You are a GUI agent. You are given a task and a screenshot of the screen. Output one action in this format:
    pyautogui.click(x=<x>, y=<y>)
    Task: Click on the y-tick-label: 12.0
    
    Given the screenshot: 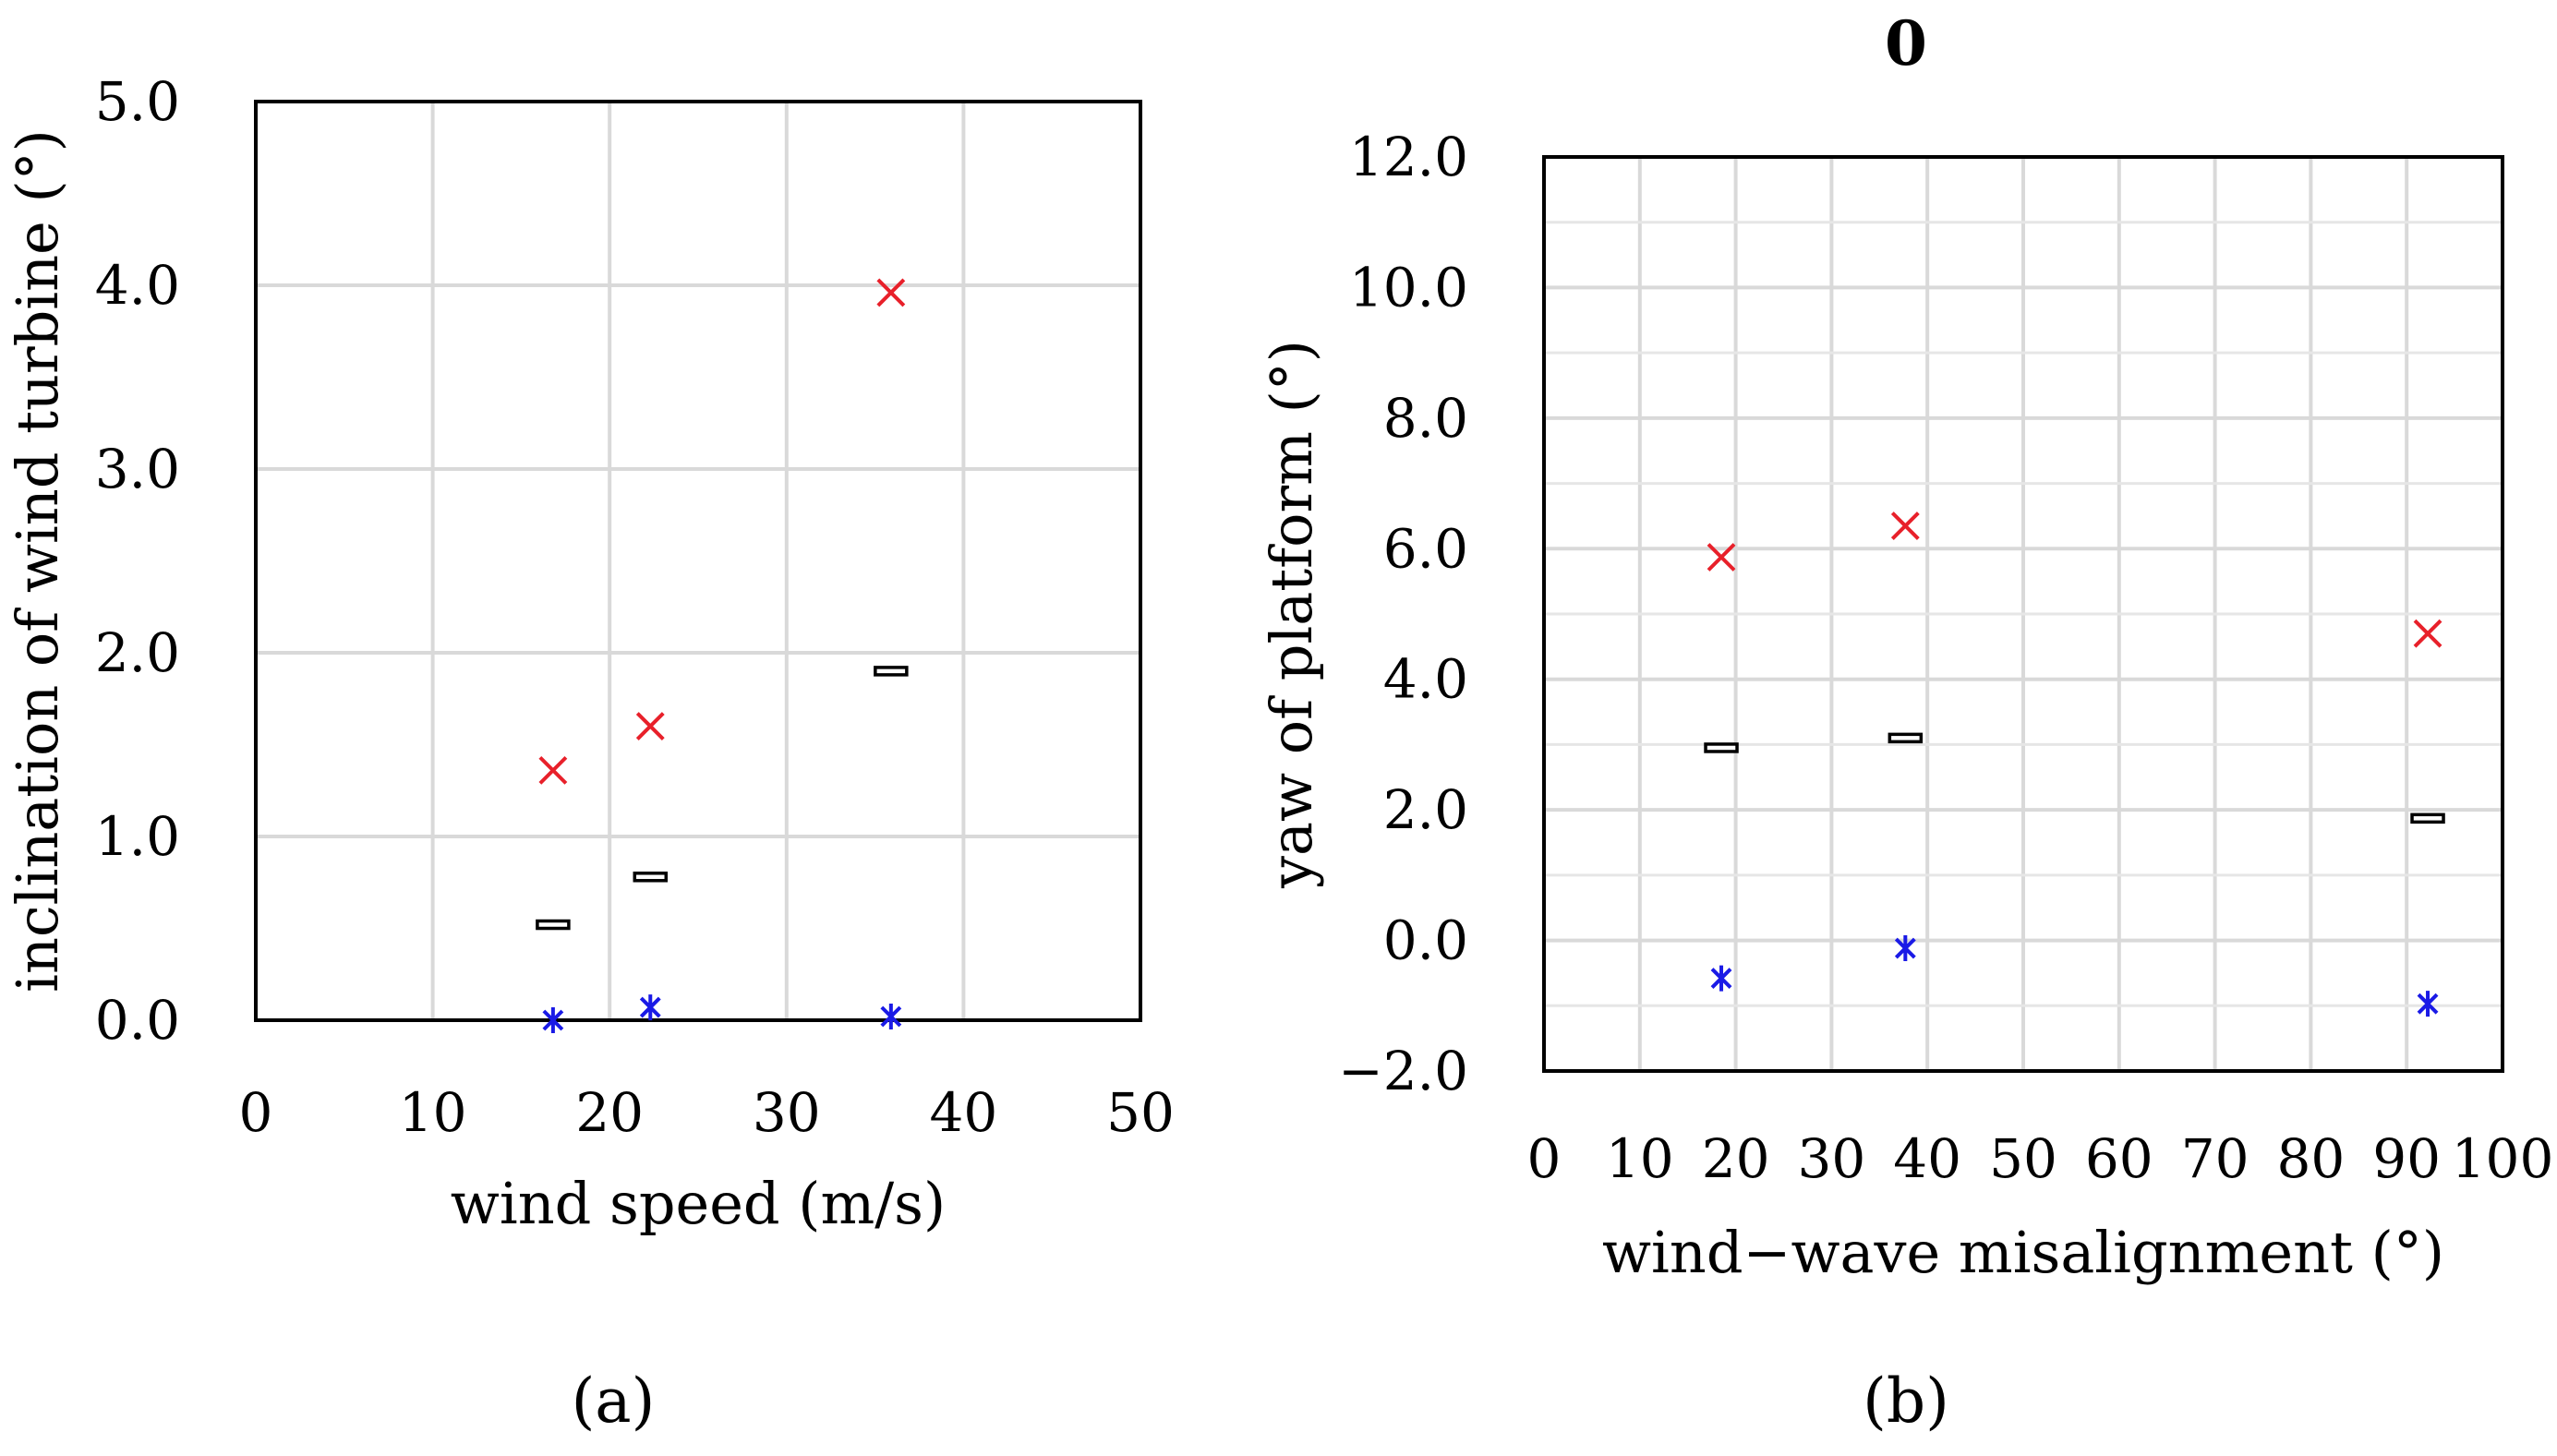 What is the action you would take?
    pyautogui.click(x=1408, y=157)
    